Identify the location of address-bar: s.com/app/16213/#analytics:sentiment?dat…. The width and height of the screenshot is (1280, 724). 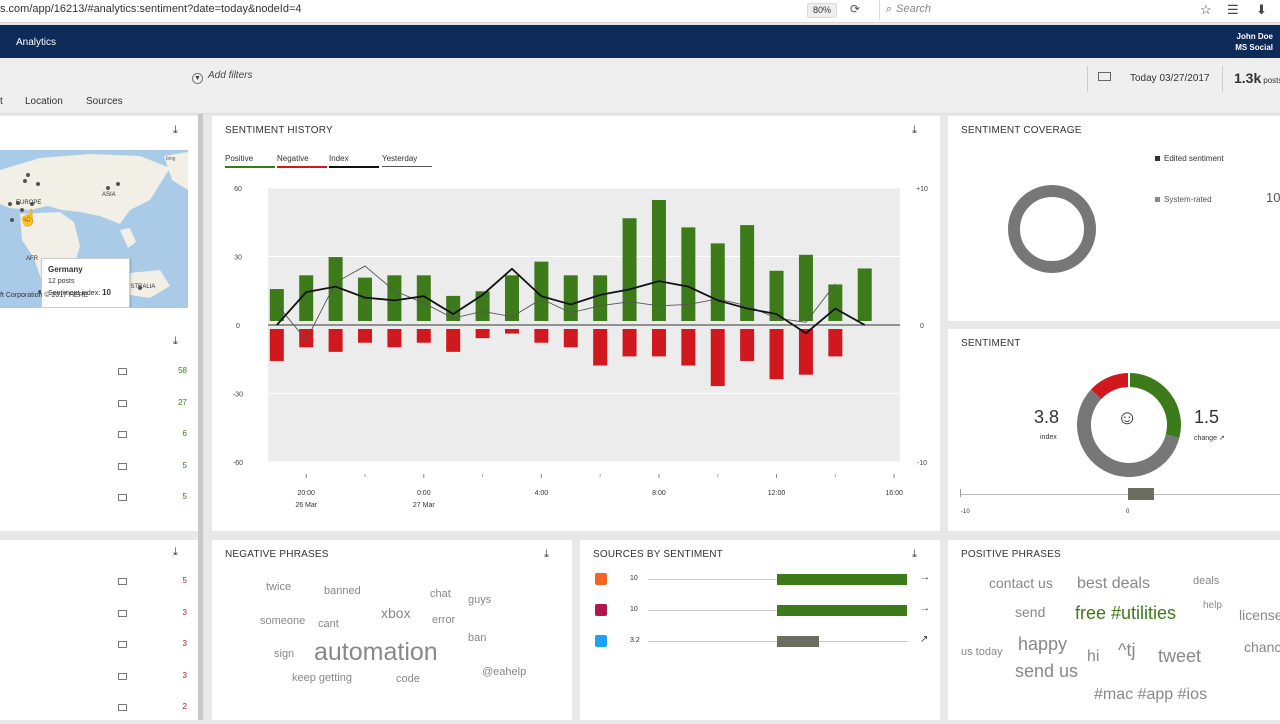
(151, 9).